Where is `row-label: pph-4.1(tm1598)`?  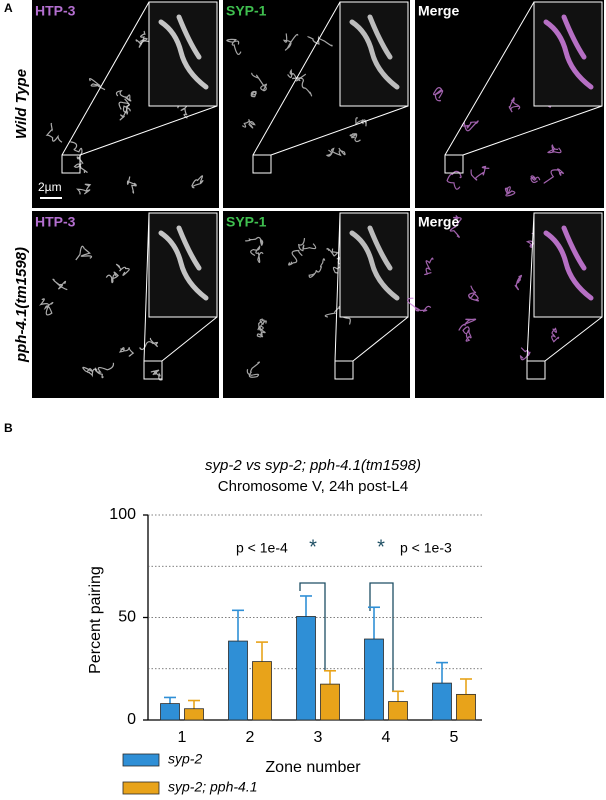 row-label: pph-4.1(tm1598) is located at coordinates (21, 305).